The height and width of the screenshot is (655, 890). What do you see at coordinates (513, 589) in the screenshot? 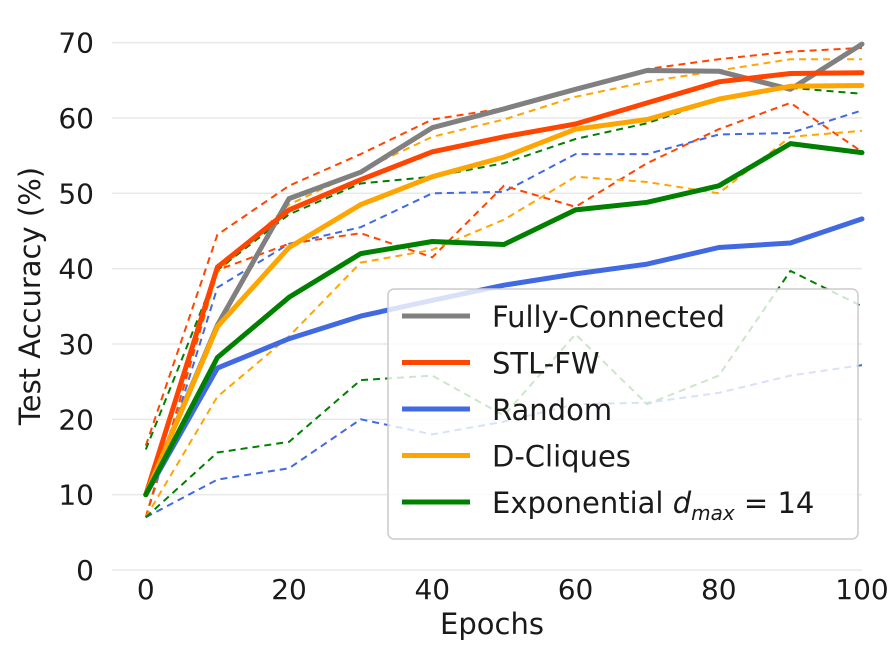
I see `x-tick-labels: 0 20 40 60 80 100` at bounding box center [513, 589].